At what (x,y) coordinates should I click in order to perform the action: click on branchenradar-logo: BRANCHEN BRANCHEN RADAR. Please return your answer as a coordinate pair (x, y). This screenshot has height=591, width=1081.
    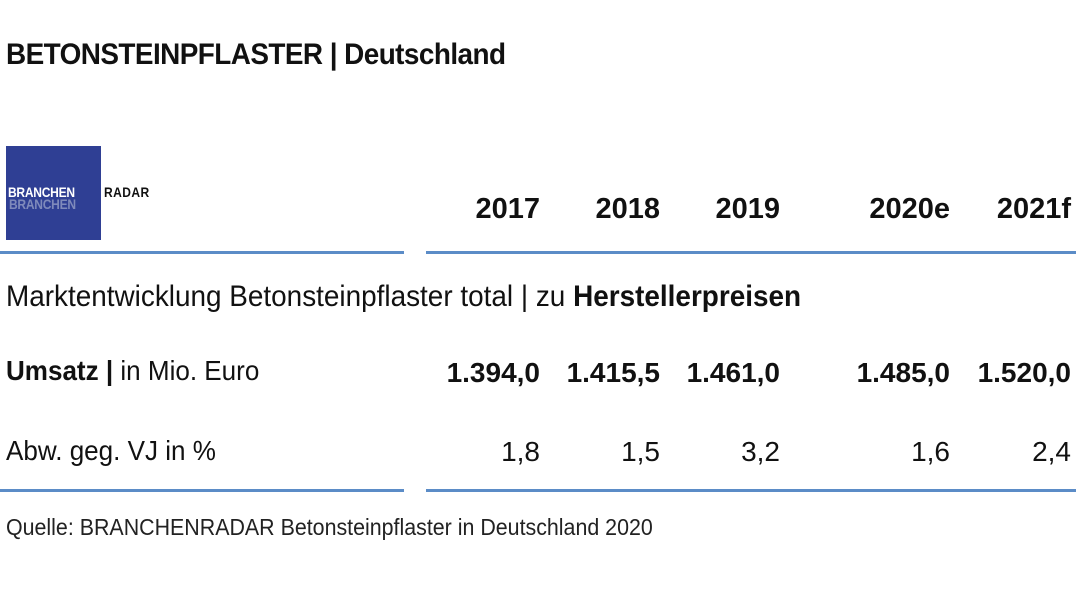
    Looking at the image, I should click on (77, 193).